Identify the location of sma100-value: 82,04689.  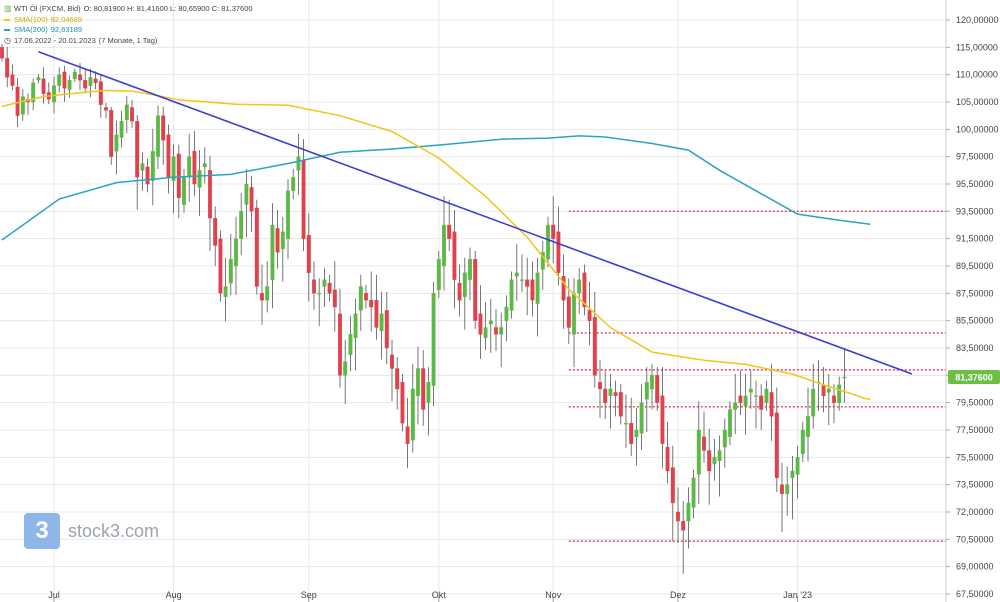
(66, 19).